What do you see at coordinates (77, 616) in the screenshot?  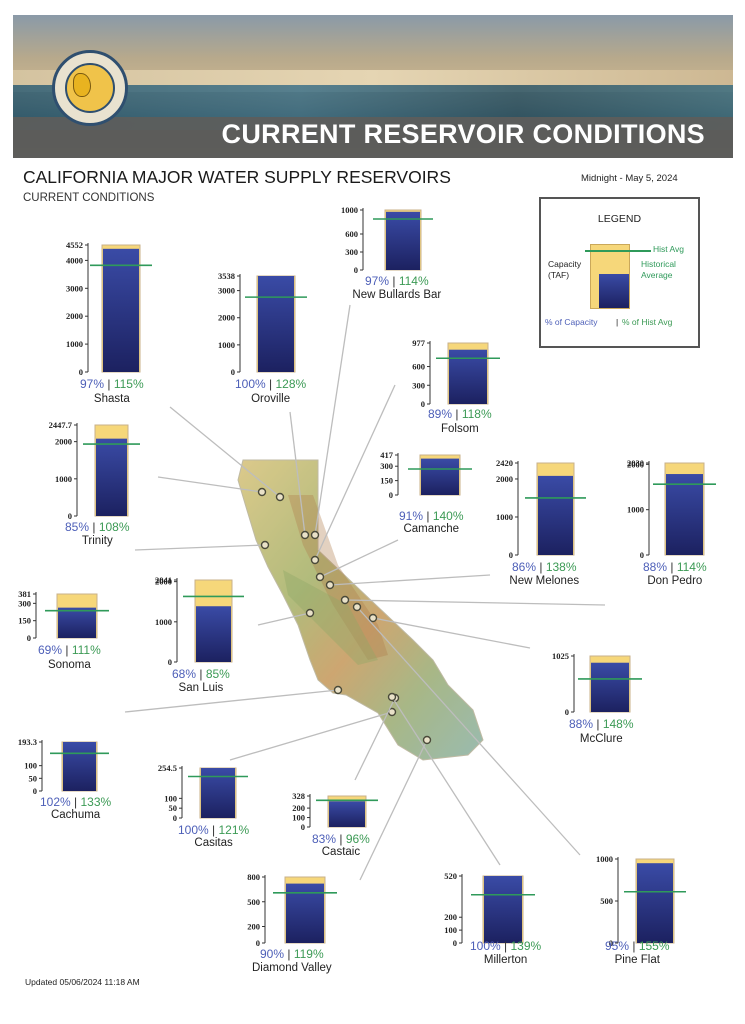 I see `sonoma-capacity-bar` at bounding box center [77, 616].